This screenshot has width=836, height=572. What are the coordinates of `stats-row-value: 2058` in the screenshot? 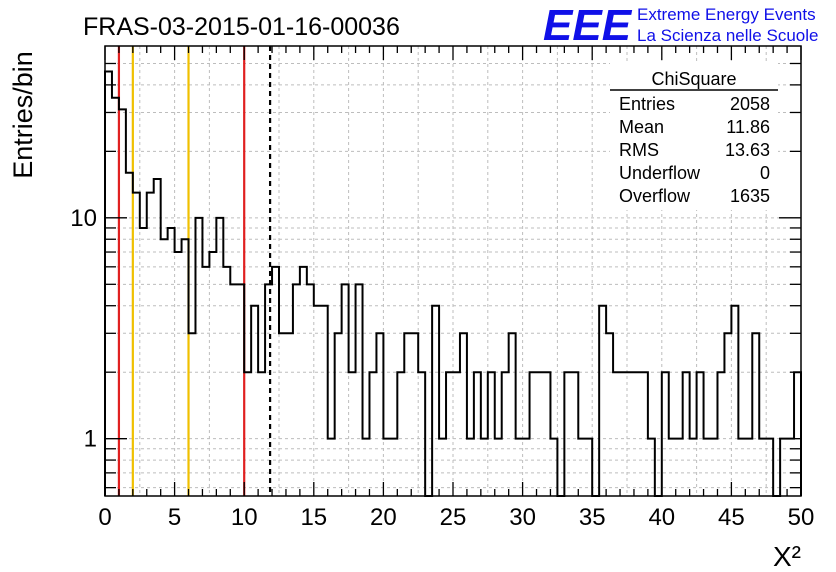 It's located at (750, 104).